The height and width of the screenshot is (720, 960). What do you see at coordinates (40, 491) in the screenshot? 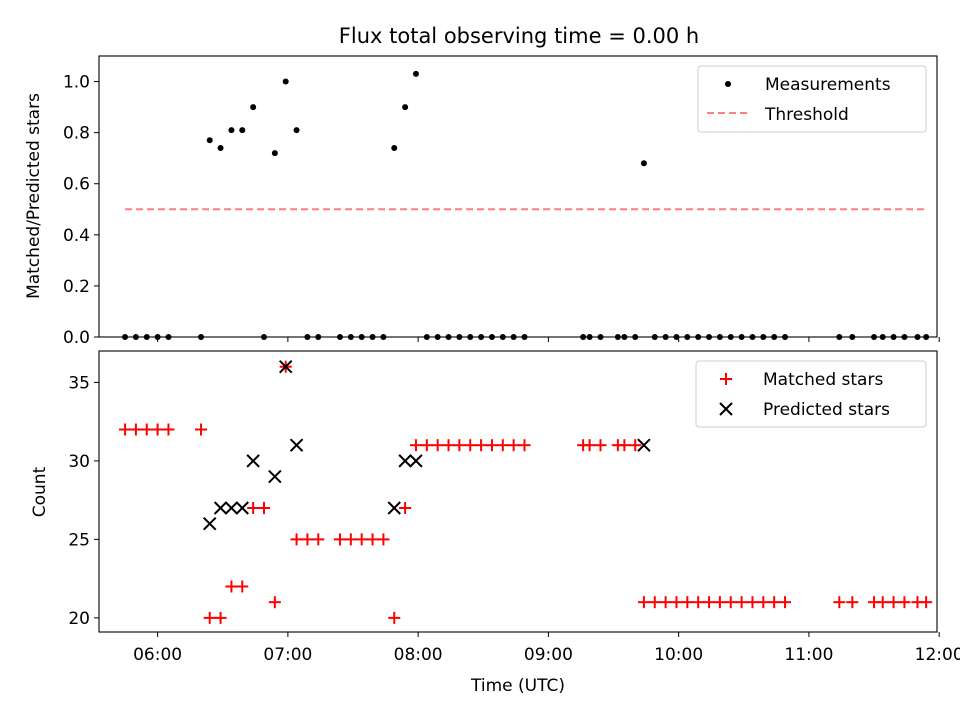
I see `count-panel-ylabel: Count` at bounding box center [40, 491].